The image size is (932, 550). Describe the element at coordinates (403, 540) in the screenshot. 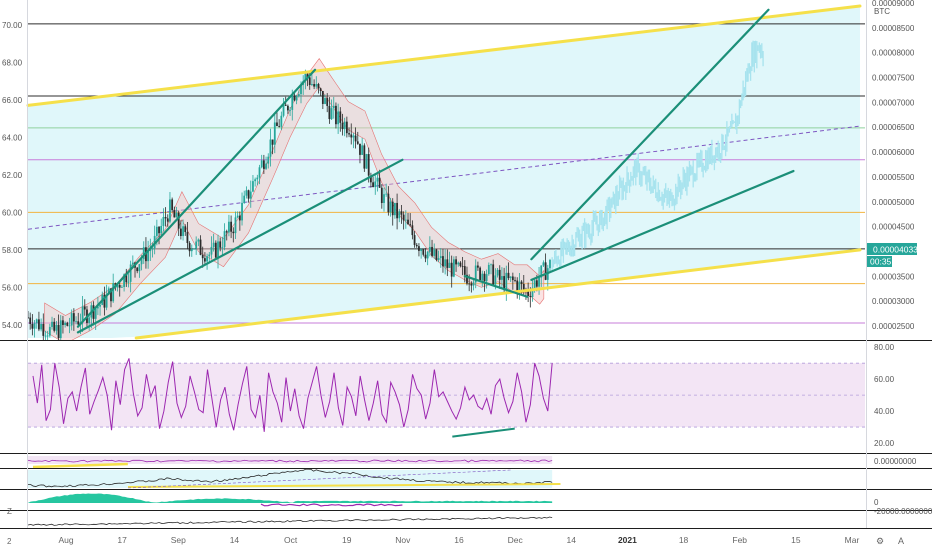

I see `time-axis-label: Nov` at that location.